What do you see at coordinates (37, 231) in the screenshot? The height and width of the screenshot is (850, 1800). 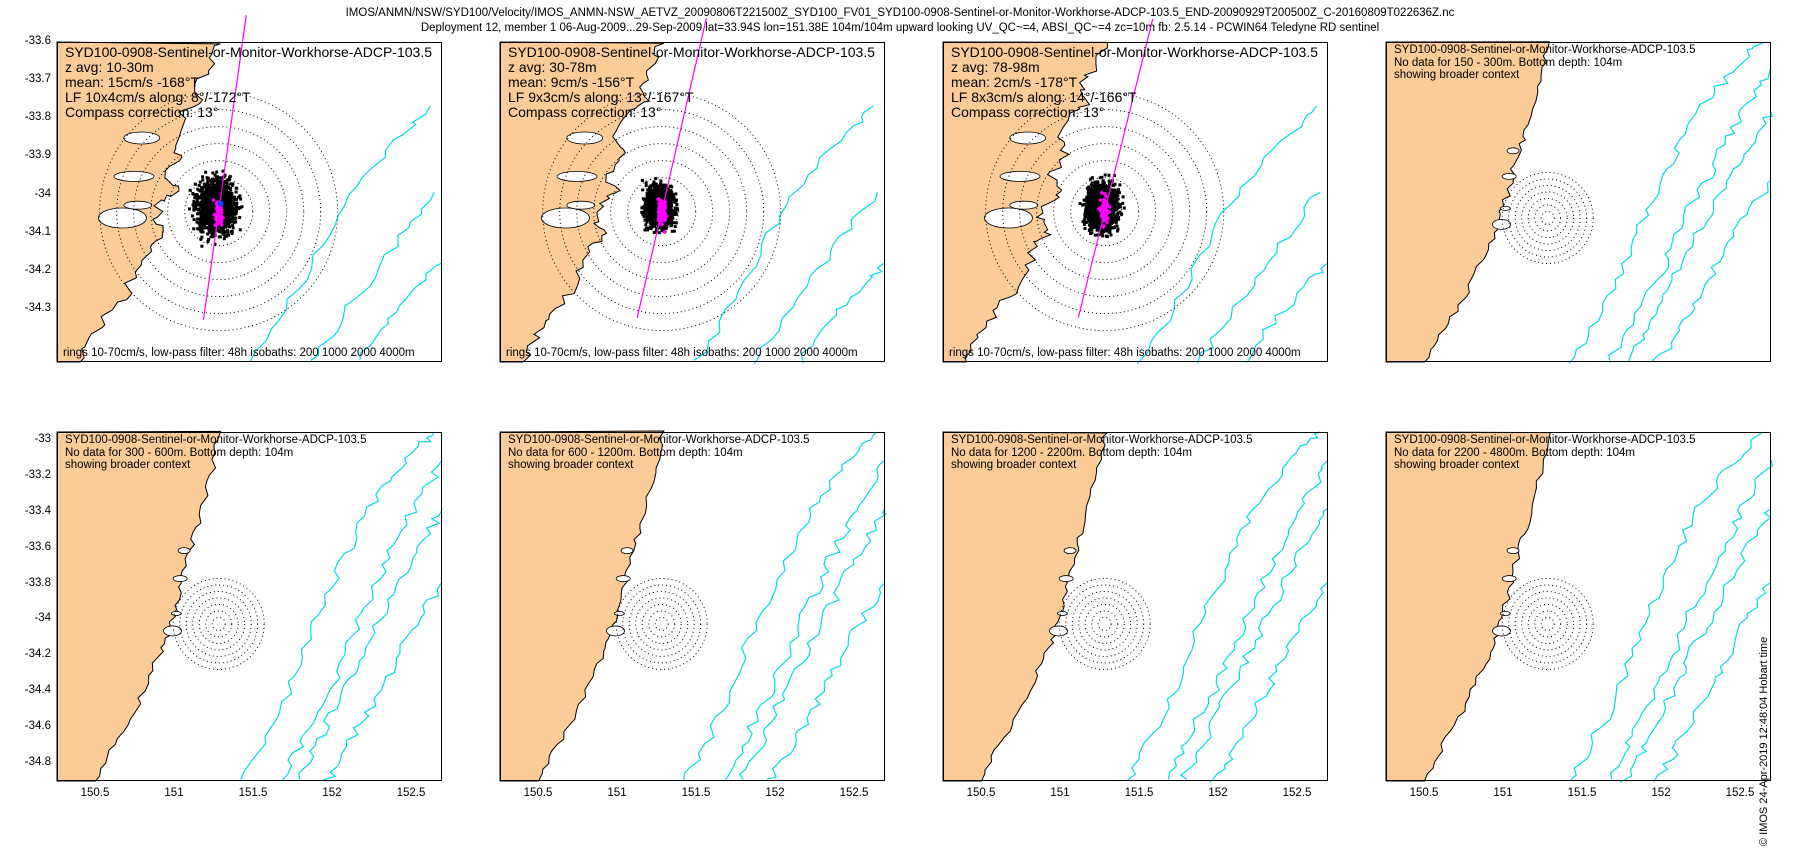 I see `y-tick-label: -34.1` at bounding box center [37, 231].